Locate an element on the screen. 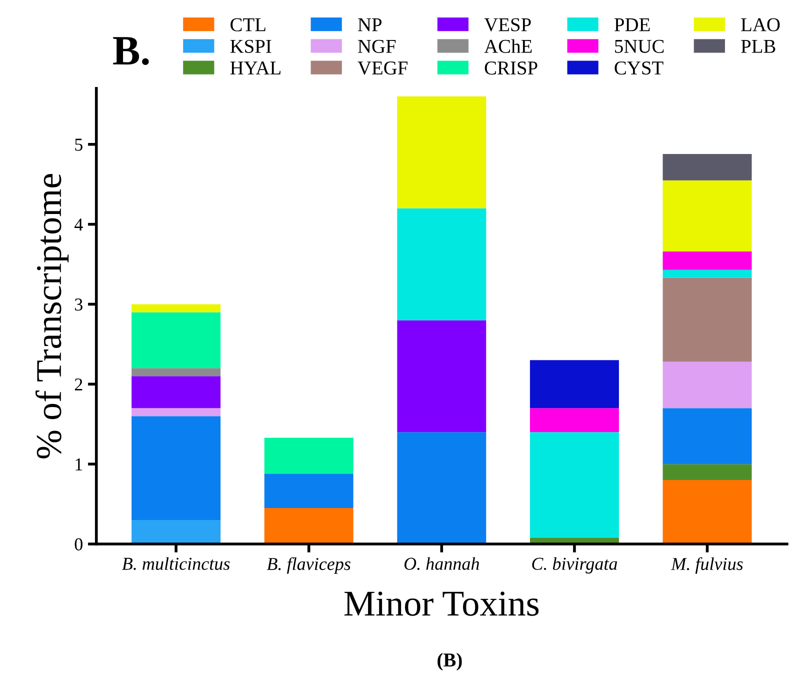  legend-label: HYAL is located at coordinates (255, 68).